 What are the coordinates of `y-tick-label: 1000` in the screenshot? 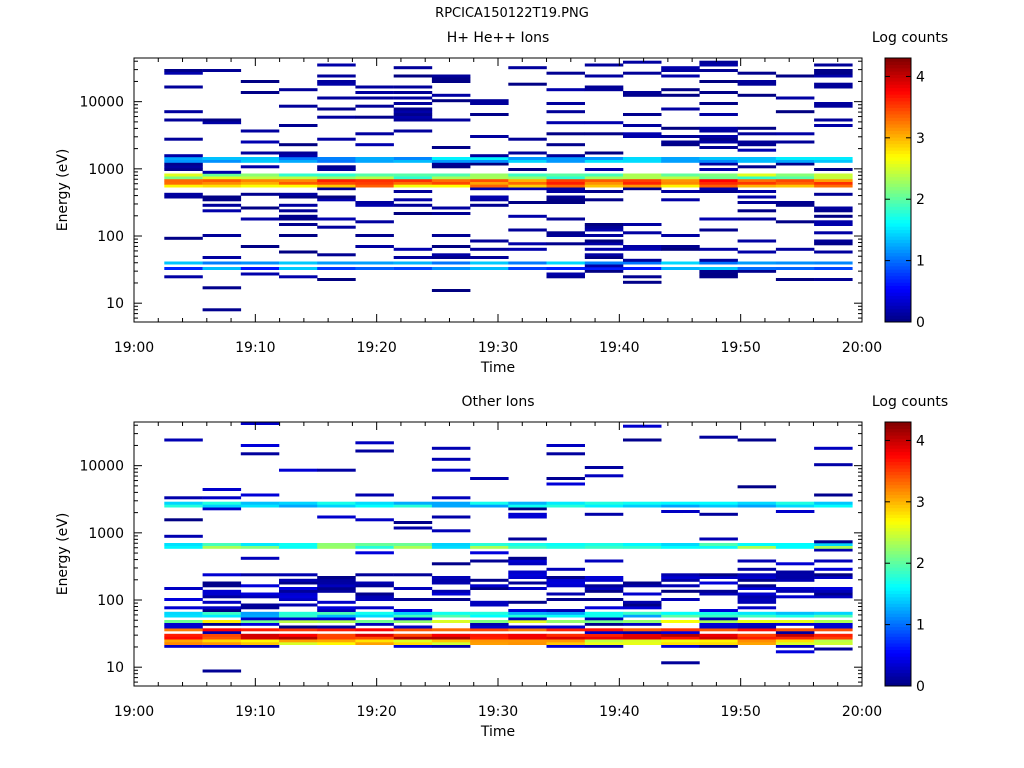 It's located at (106, 170).